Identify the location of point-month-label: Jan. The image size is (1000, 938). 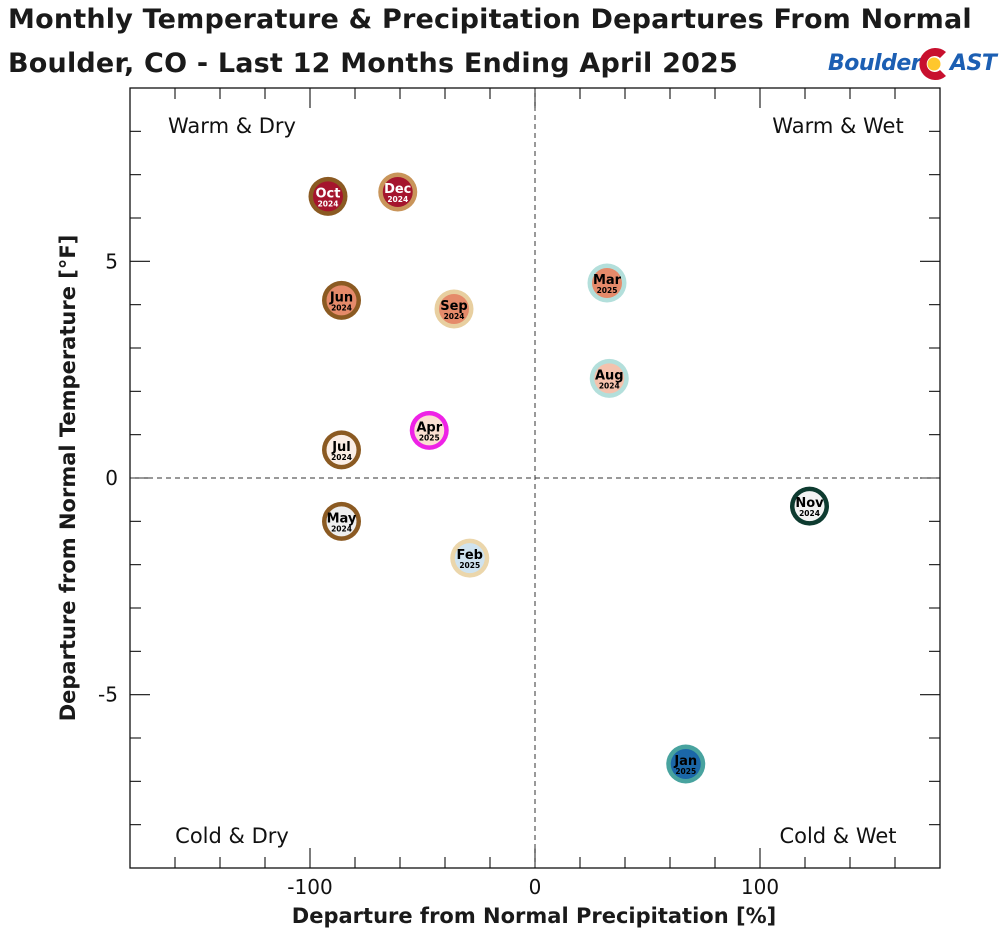
(685, 761).